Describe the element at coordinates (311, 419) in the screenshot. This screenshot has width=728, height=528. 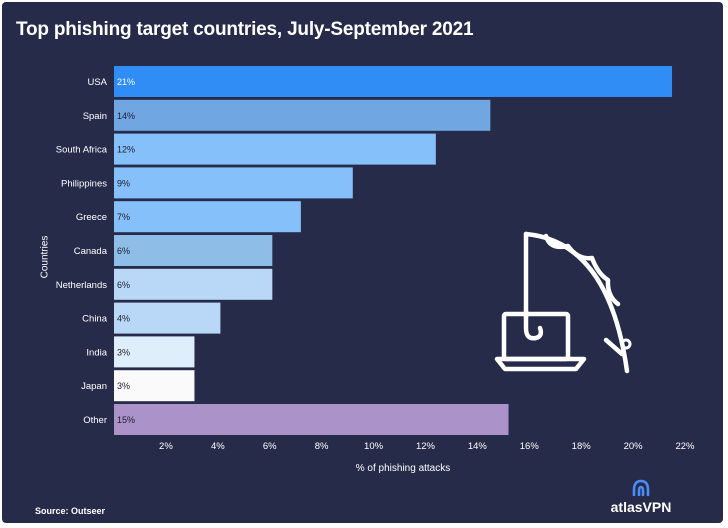
I see `bar-other` at that location.